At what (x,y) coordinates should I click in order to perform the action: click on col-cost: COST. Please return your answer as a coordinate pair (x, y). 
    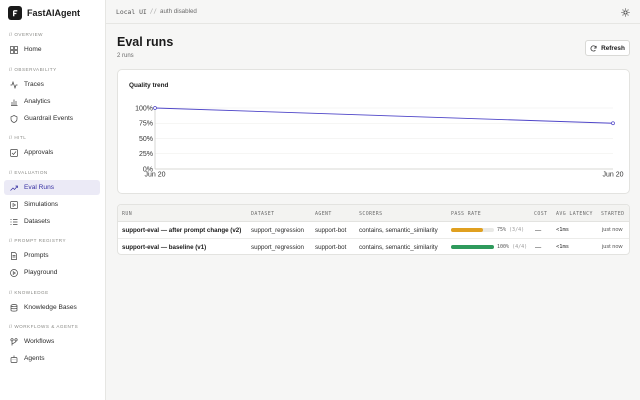
    Looking at the image, I should click on (541, 214).